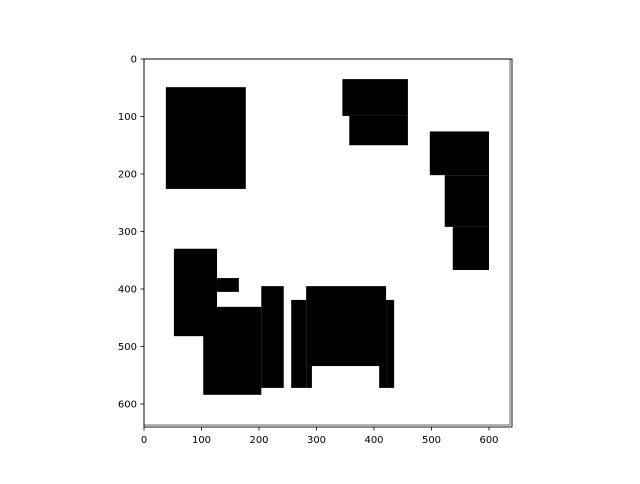  What do you see at coordinates (205, 138) in the screenshot?
I see `region-top-left-block` at bounding box center [205, 138].